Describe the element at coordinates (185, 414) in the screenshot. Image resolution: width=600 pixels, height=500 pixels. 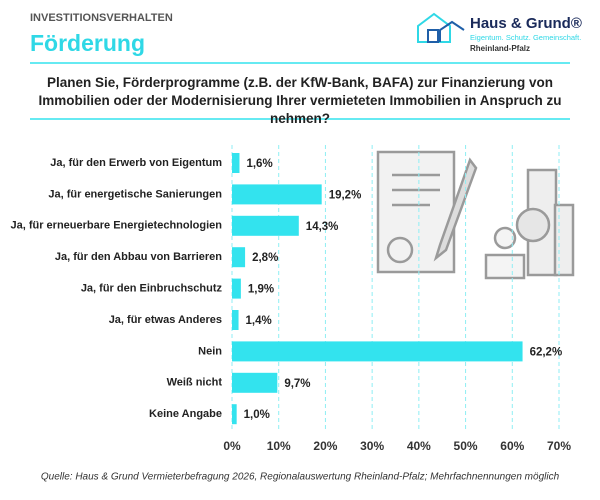
I see `category-label: Keine Angabe` at that location.